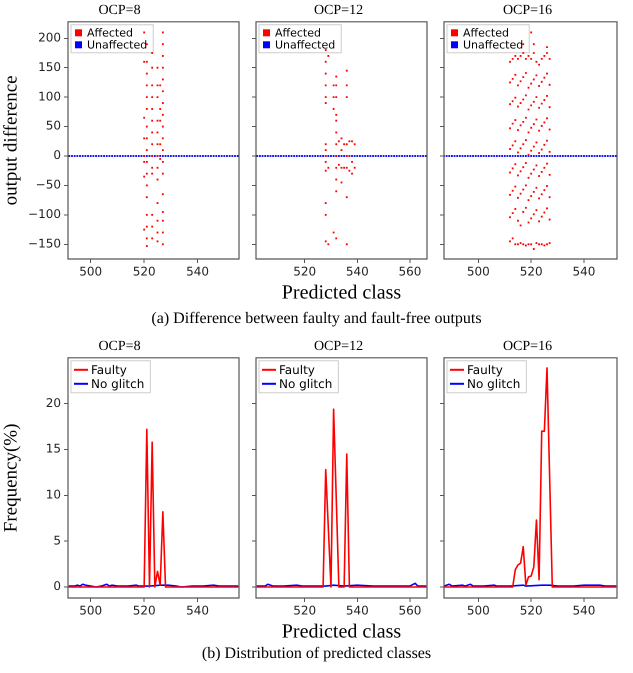 This screenshot has height=673, width=633. Describe the element at coordinates (11, 478) in the screenshot. I see `y-axis-title: Frequency(%)` at that location.